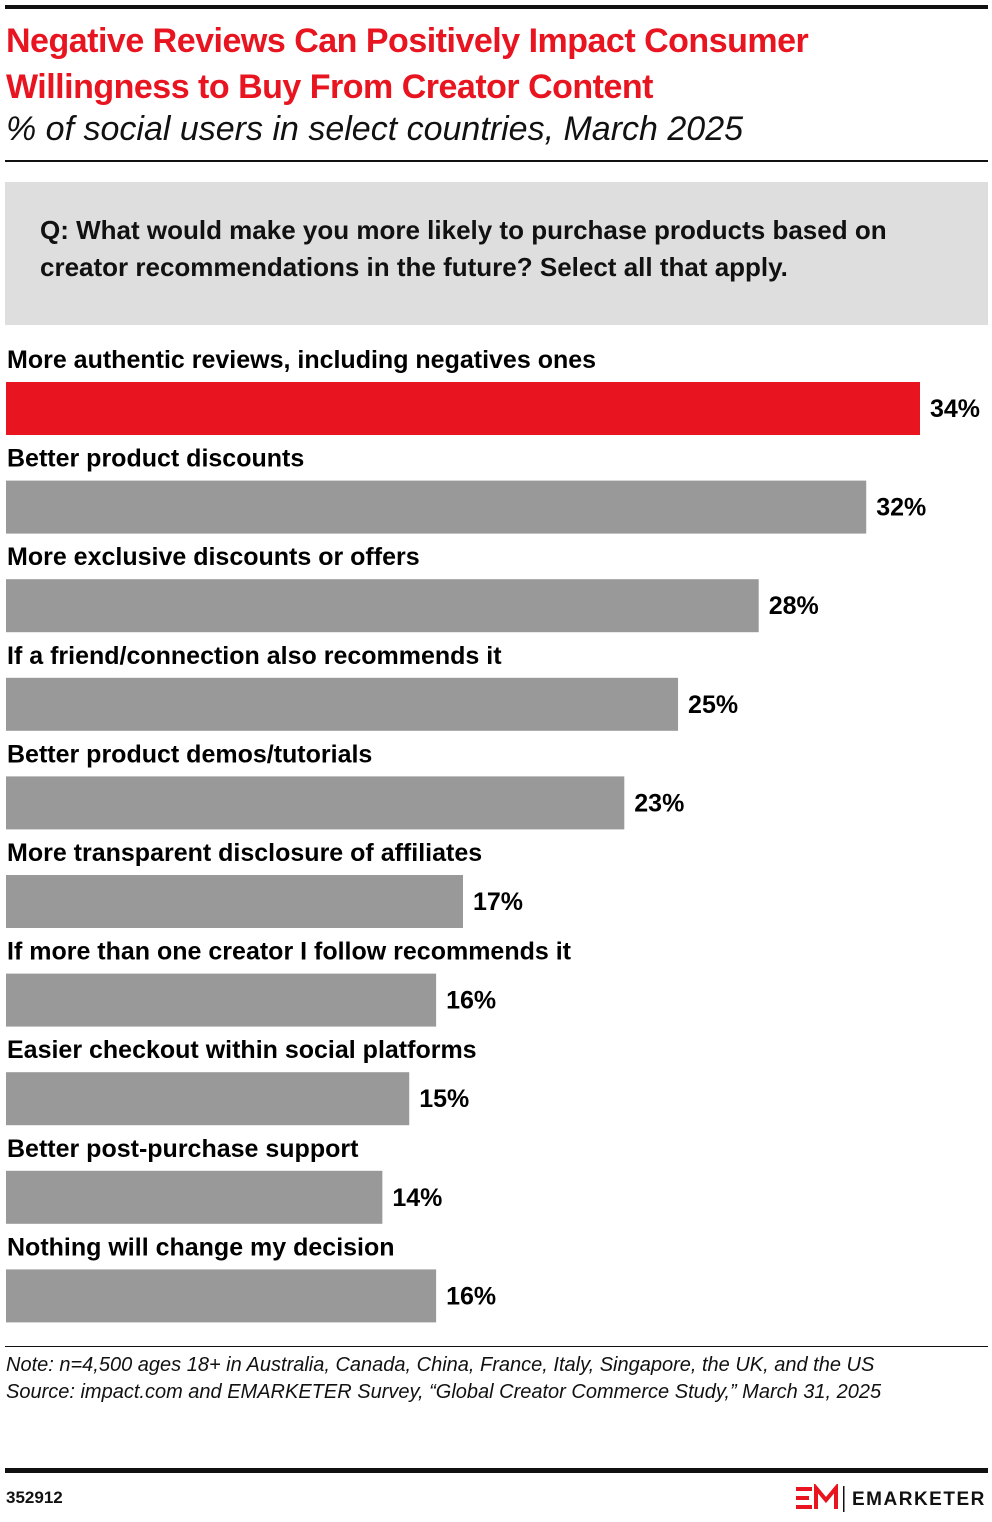  I want to click on category-label: Better product discounts, so click(155, 459).